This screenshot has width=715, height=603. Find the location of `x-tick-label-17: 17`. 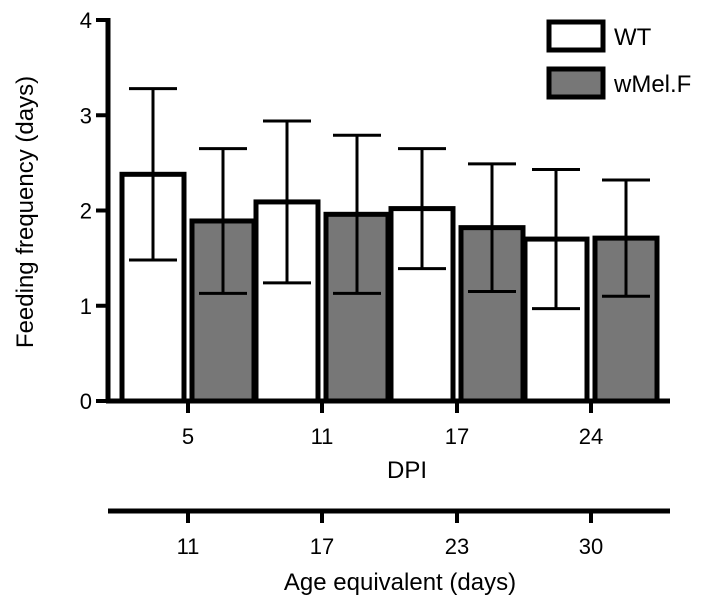

x-tick-label-17: 17 is located at coordinates (457, 436).